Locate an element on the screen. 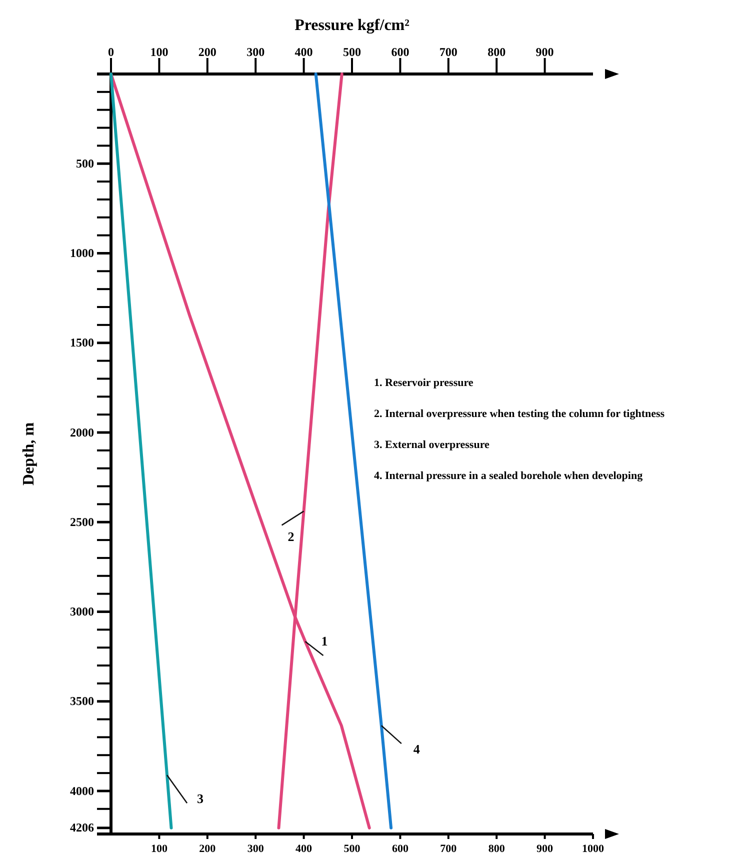 The height and width of the screenshot is (865, 744). annotation: 2. Internal overpressure when testing the column for tightness is located at coordinates (520, 414).